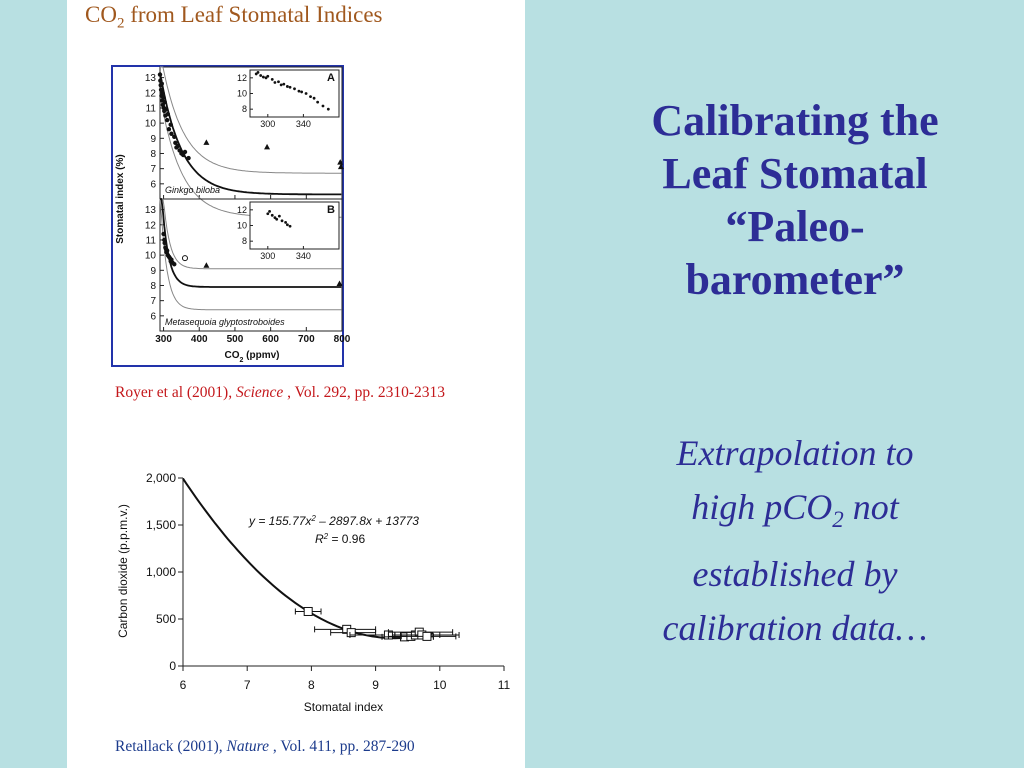 The width and height of the screenshot is (1024, 768). What do you see at coordinates (795, 173) in the screenshot?
I see `slide-title-line: Leaf Stomatal` at bounding box center [795, 173].